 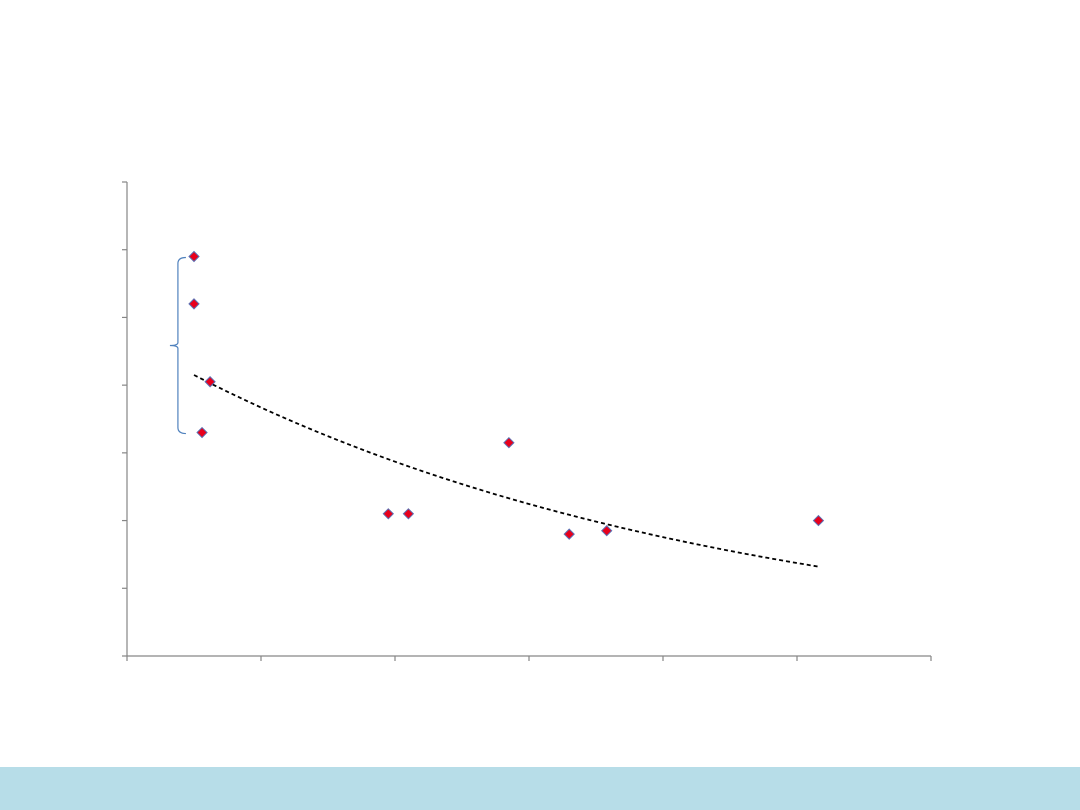 I want to click on trendline, so click(x=506, y=471).